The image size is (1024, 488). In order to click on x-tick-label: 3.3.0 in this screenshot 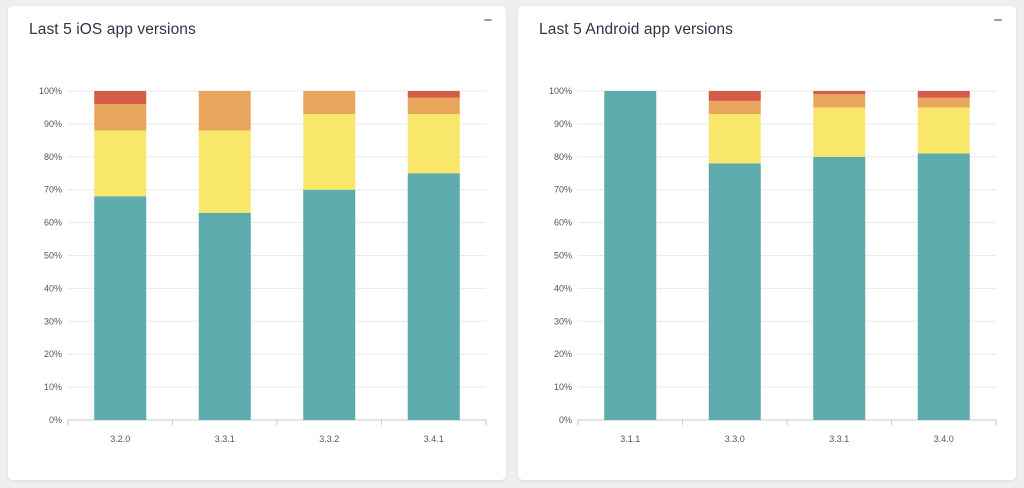, I will do `click(735, 439)`.